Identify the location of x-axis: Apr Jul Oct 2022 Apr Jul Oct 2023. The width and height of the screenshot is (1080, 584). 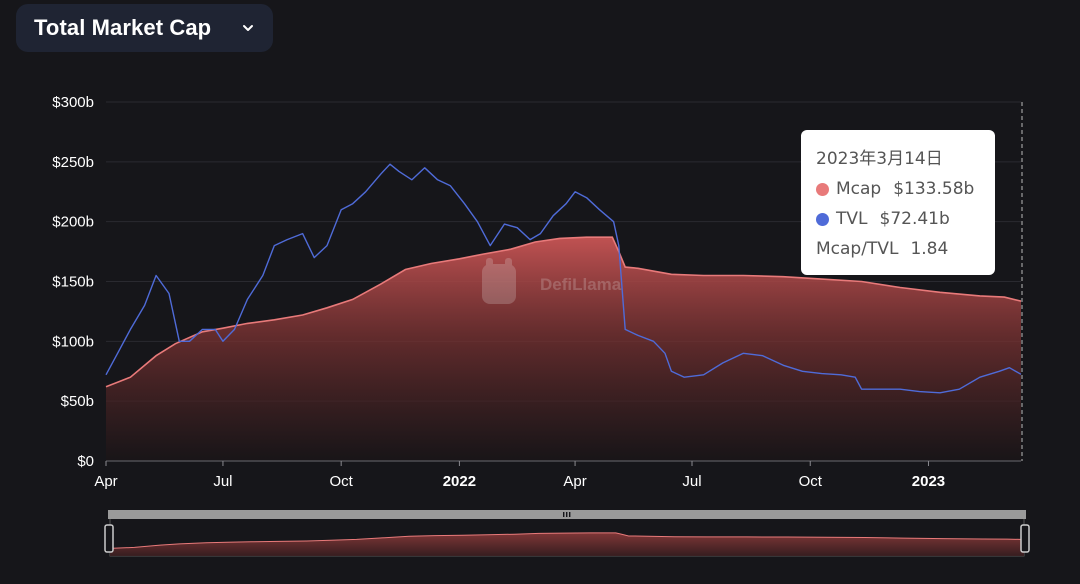
(519, 475).